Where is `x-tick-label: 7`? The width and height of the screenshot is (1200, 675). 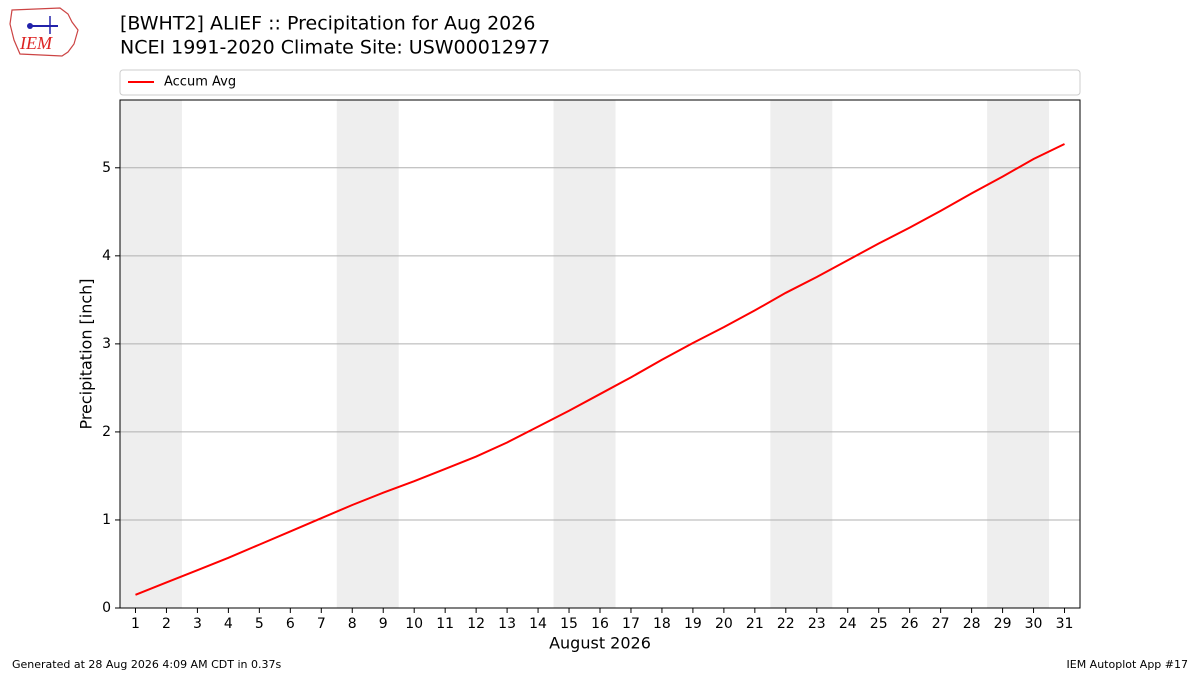 x-tick-label: 7 is located at coordinates (321, 624).